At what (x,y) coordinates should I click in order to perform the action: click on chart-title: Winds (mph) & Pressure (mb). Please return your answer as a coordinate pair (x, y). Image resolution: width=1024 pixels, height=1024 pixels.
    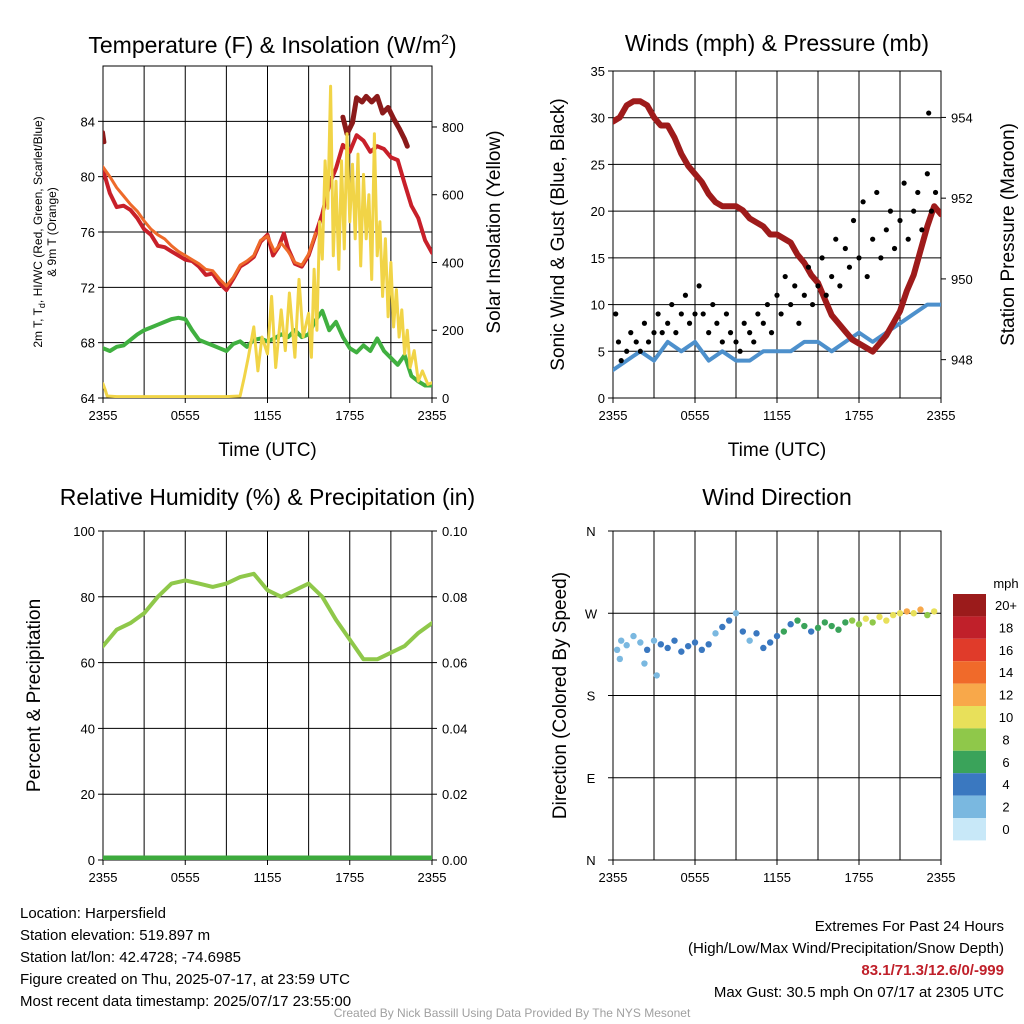
    Looking at the image, I should click on (777, 43).